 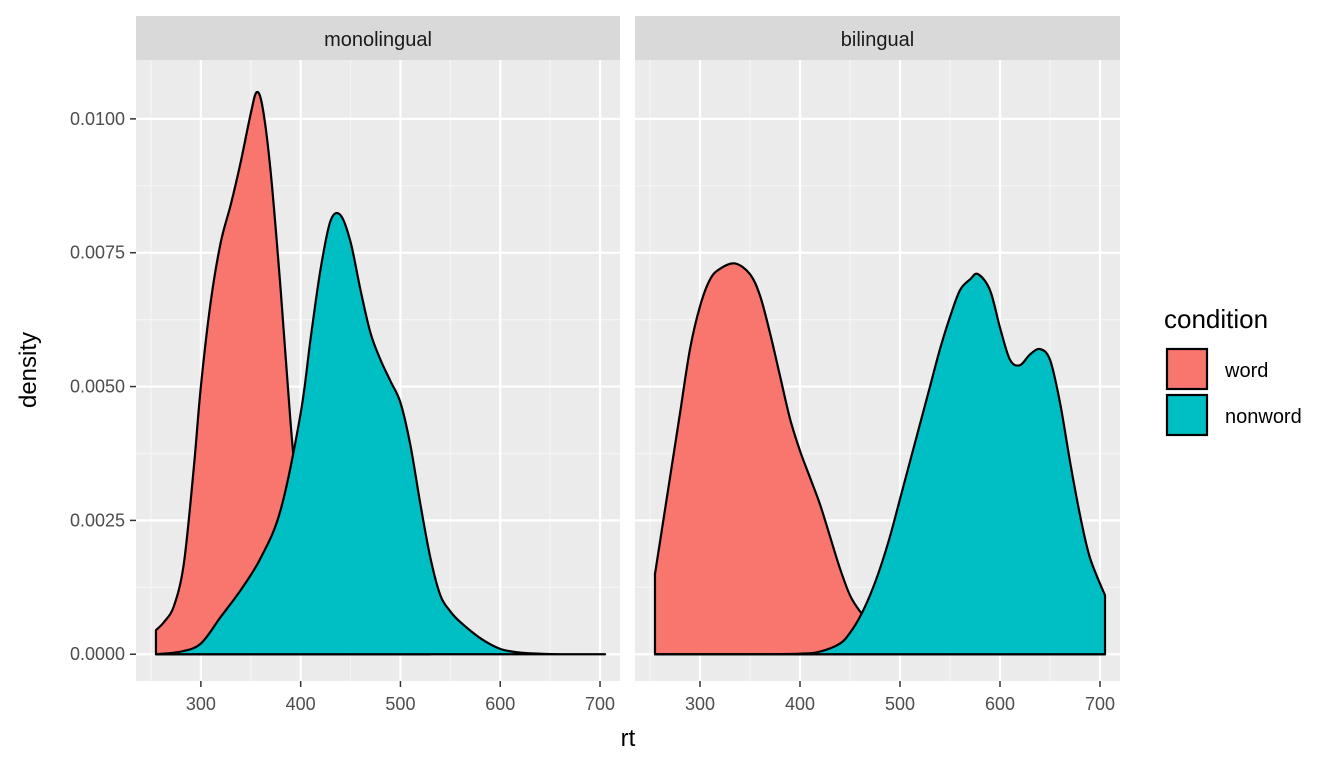 I want to click on legend: condition word nonword, so click(x=1233, y=370).